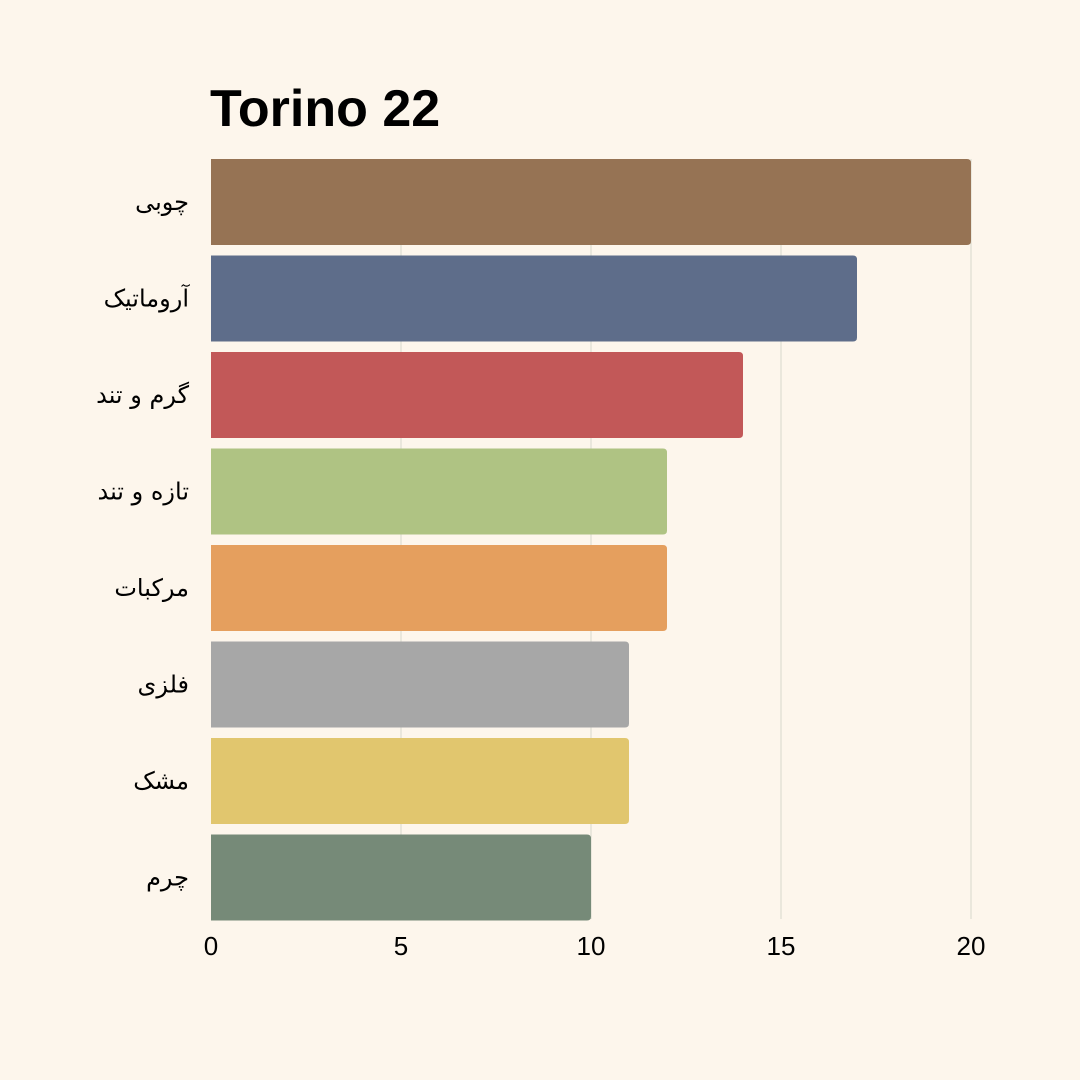 This screenshot has height=1080, width=1080. Describe the element at coordinates (167, 878) in the screenshot. I see `category-label: چرم` at that location.